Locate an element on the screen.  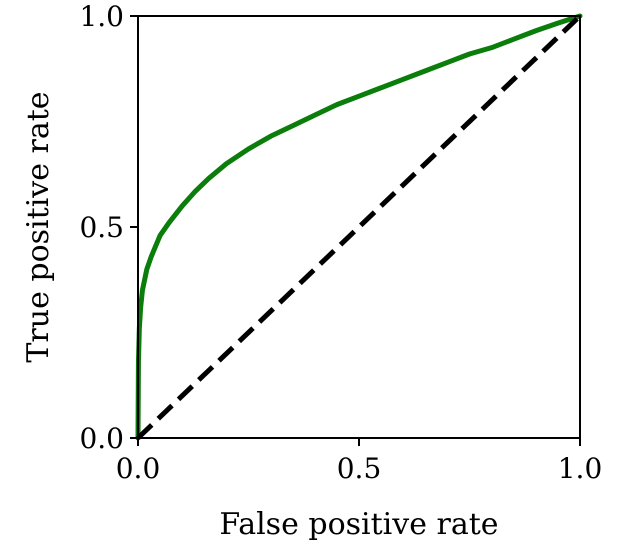
x-tick-label: 1.0 is located at coordinates (580, 468).